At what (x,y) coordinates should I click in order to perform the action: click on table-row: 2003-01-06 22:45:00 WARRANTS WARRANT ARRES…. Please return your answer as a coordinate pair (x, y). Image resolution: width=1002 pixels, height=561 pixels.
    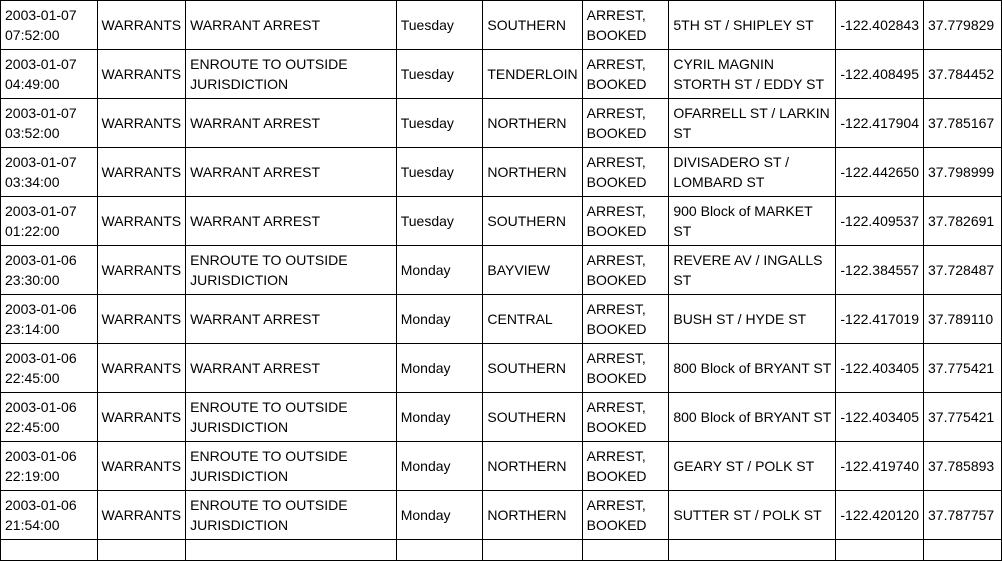
    Looking at the image, I should click on (501, 368).